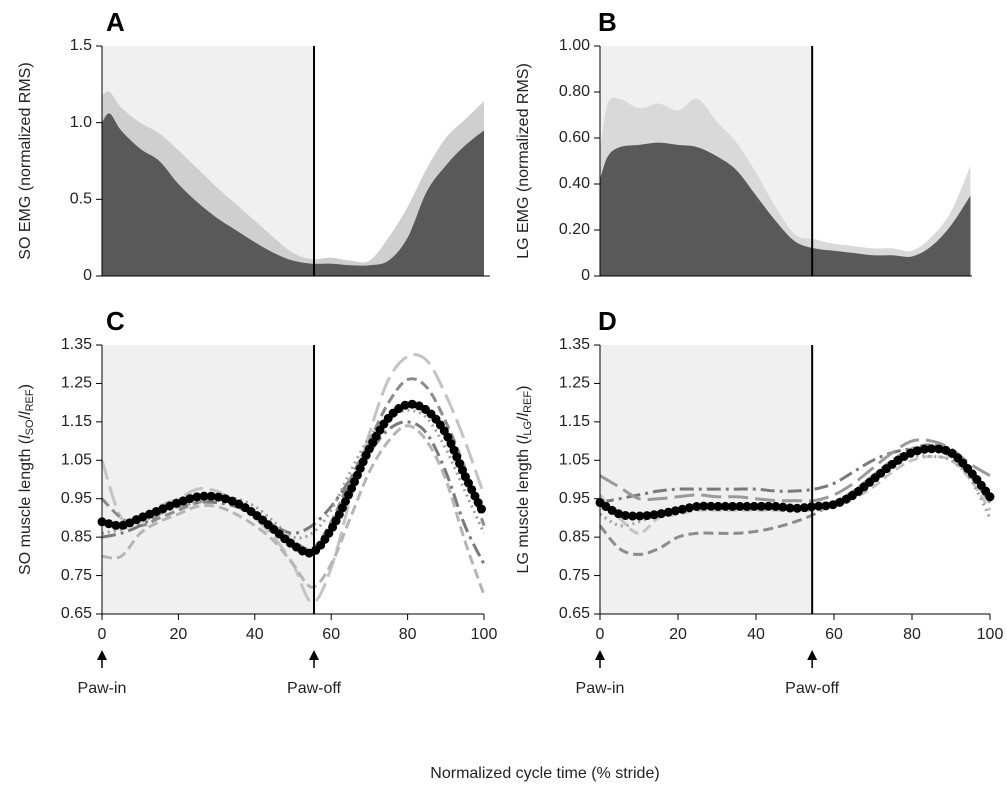 This screenshot has width=1007, height=795. Describe the element at coordinates (30, 427) in the screenshot. I see `y-axis-title-part: SO` at that location.